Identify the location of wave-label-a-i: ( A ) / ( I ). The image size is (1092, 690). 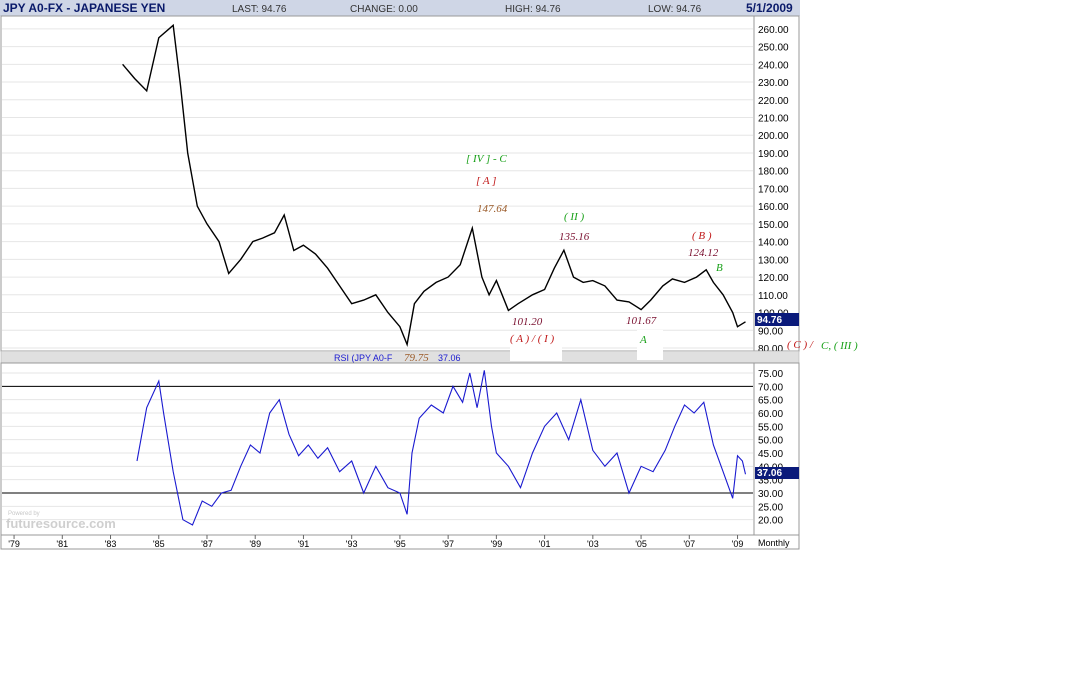
(532, 339).